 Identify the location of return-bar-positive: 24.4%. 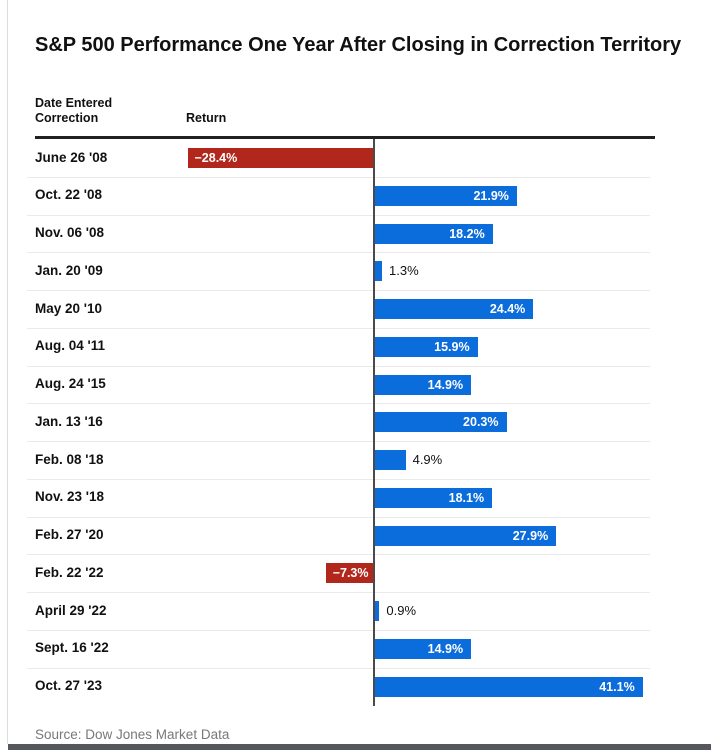
(453, 309).